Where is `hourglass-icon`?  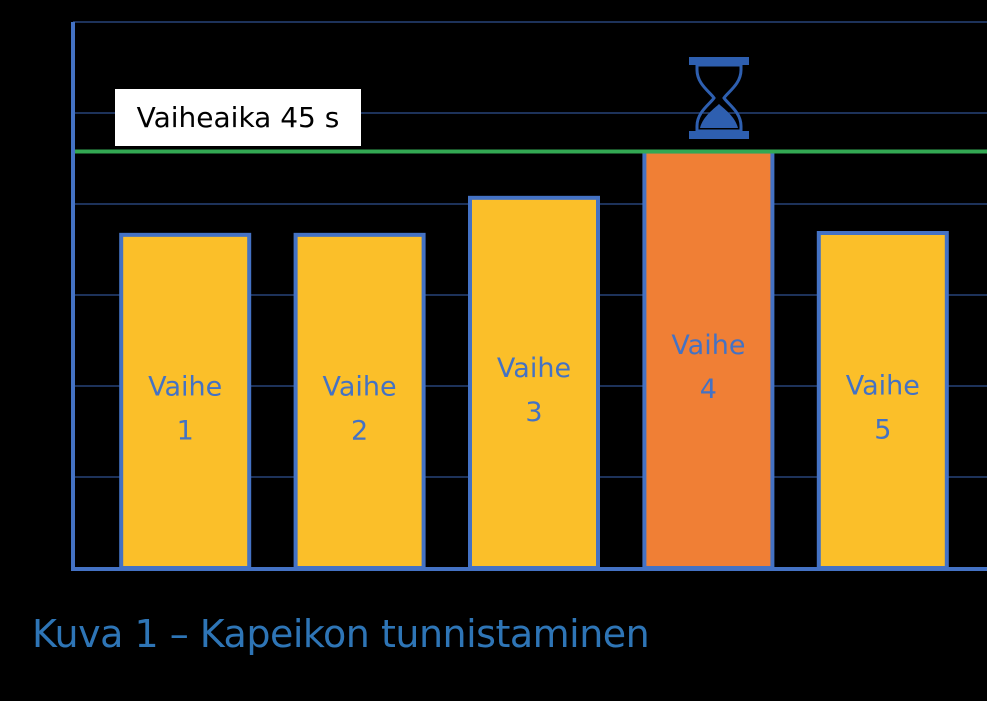 hourglass-icon is located at coordinates (719, 98).